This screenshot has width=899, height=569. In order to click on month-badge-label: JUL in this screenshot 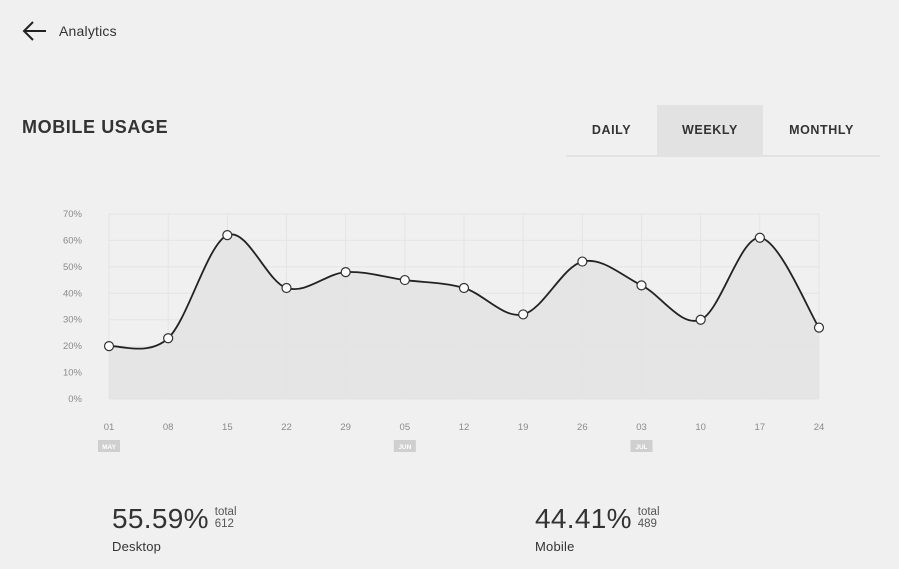, I will do `click(641, 447)`.